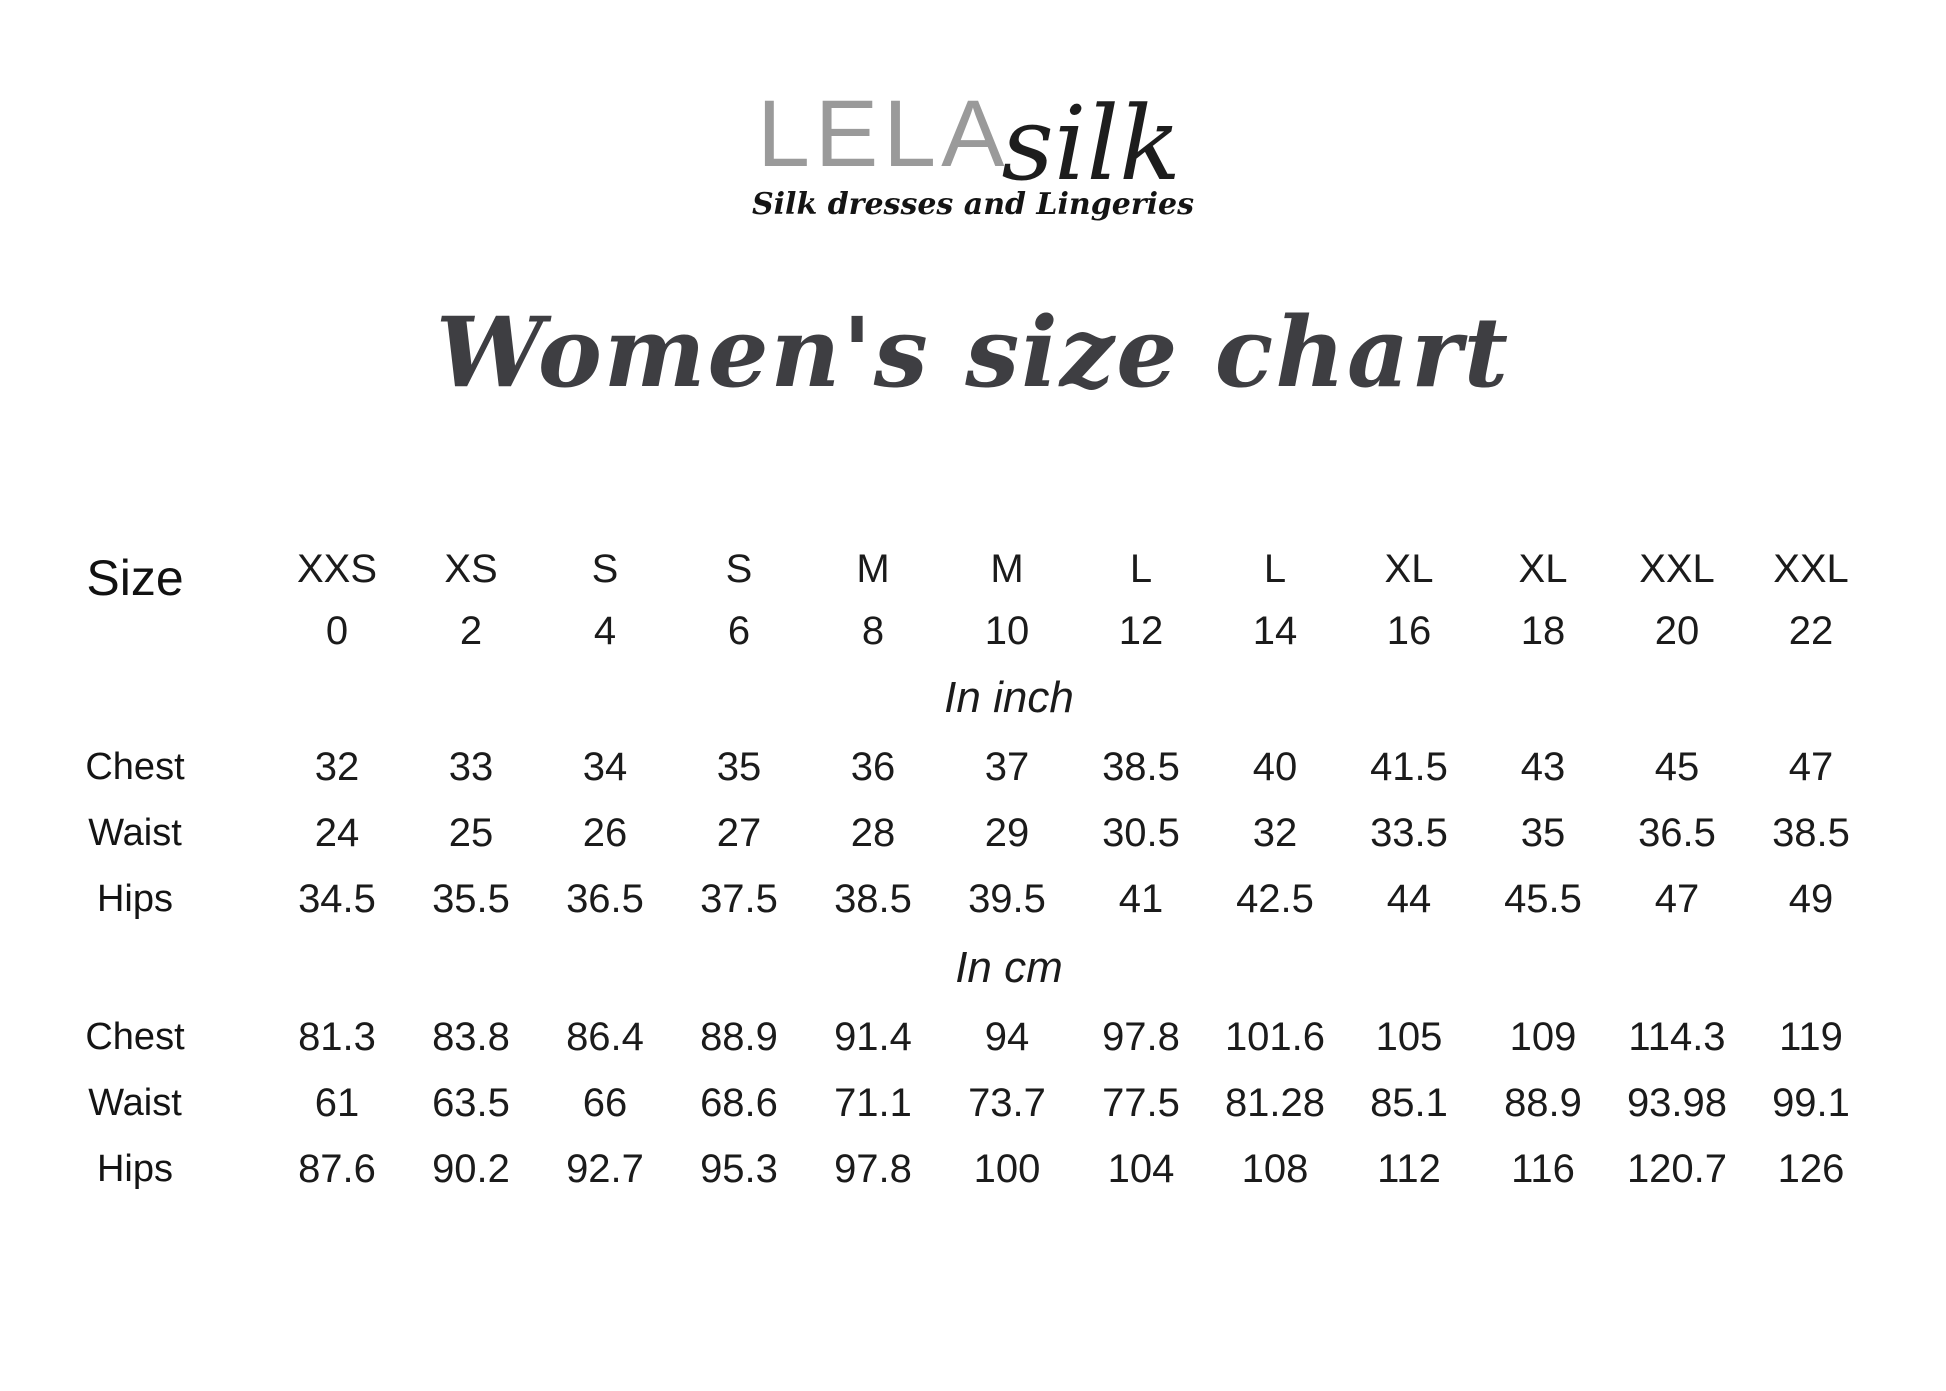  Describe the element at coordinates (1543, 600) in the screenshot. I see `size-column-xl-18: XL 18` at that location.